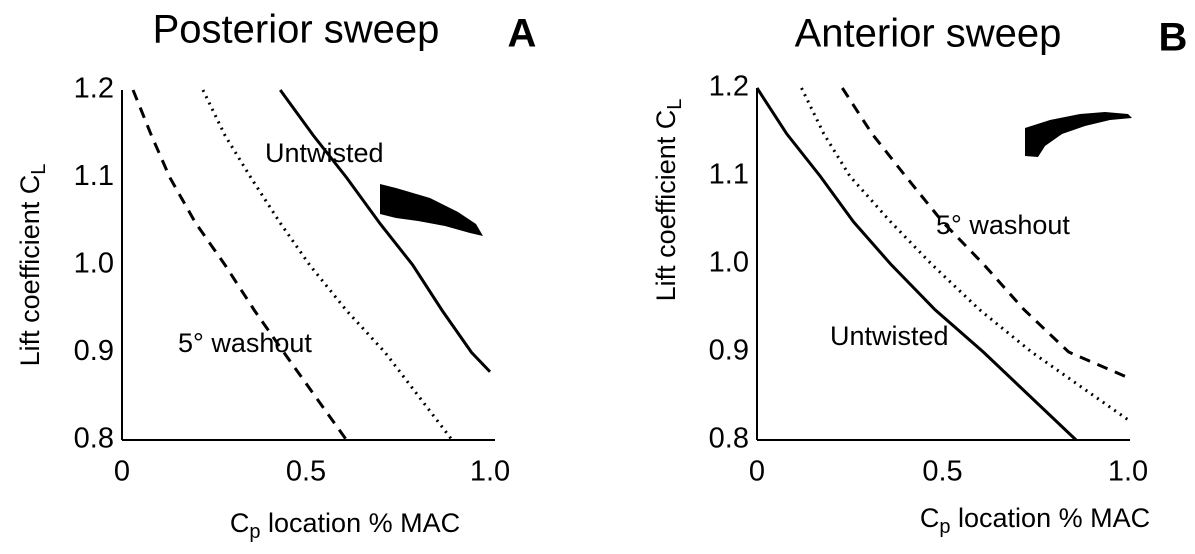  What do you see at coordinates (296, 30) in the screenshot?
I see `chart-title: Posterior sweep` at bounding box center [296, 30].